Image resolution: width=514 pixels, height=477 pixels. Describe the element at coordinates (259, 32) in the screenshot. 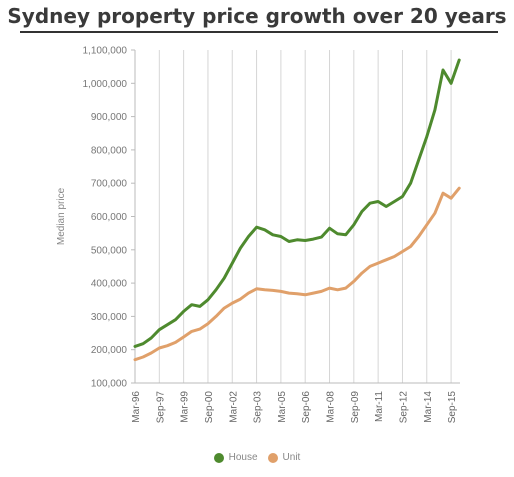

I see `title-underline` at that location.